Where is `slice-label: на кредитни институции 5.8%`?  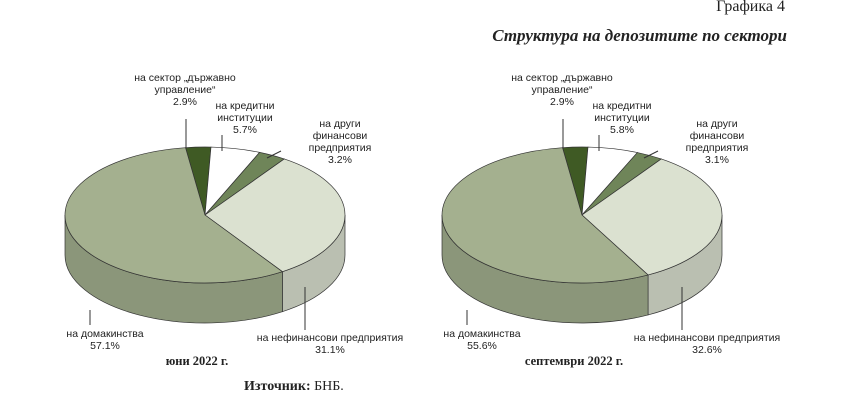 slice-label: на кредитни институции 5.8% is located at coordinates (622, 118).